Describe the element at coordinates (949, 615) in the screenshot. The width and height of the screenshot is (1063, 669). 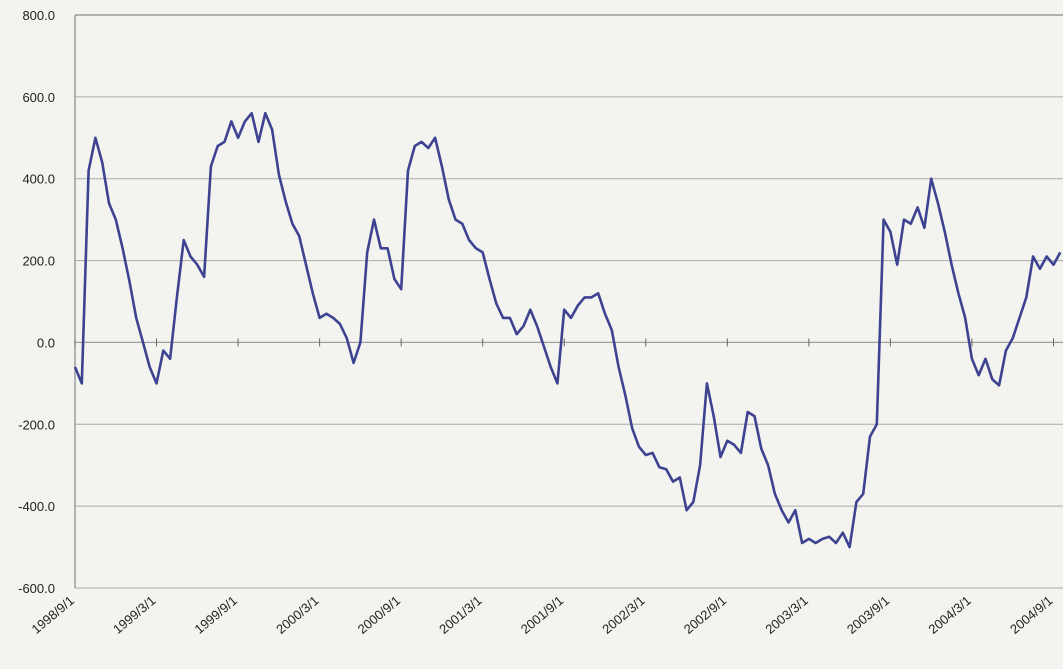
I see `x-tick-label: 2004/3/1` at that location.